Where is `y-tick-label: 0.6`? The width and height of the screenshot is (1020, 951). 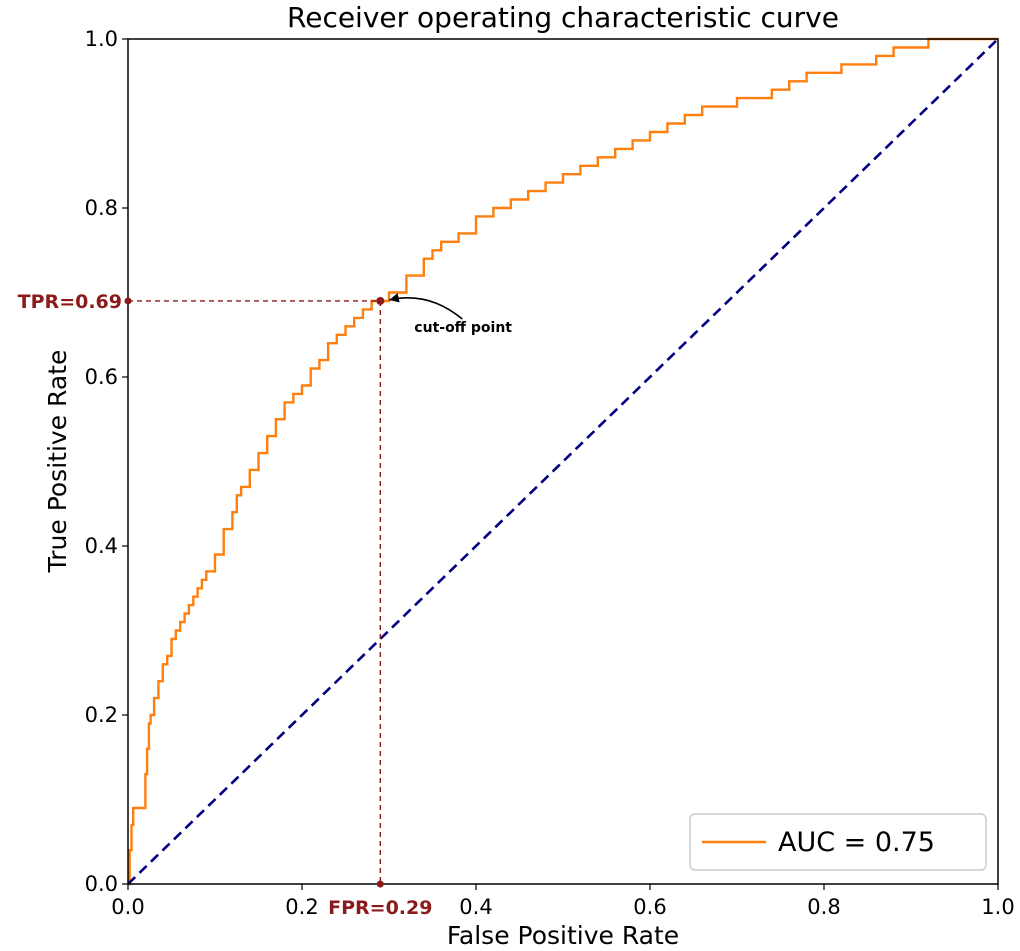 y-tick-label: 0.6 is located at coordinates (101, 377).